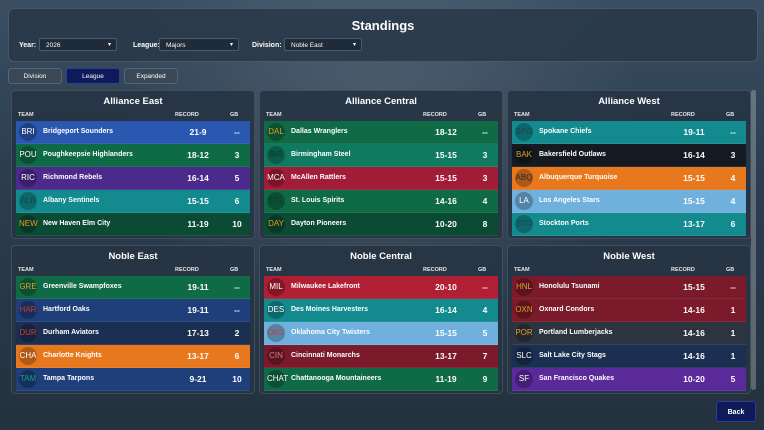 The height and width of the screenshot is (430, 764). I want to click on team-games-back: 9, so click(485, 379).